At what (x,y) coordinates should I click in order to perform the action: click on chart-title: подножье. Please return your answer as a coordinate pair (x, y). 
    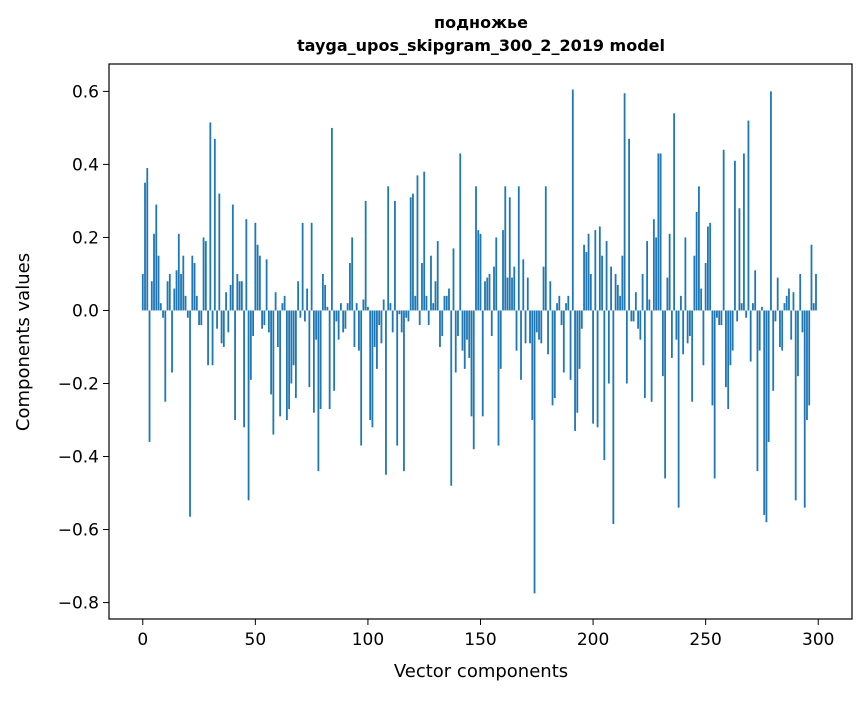
    Looking at the image, I should click on (481, 22).